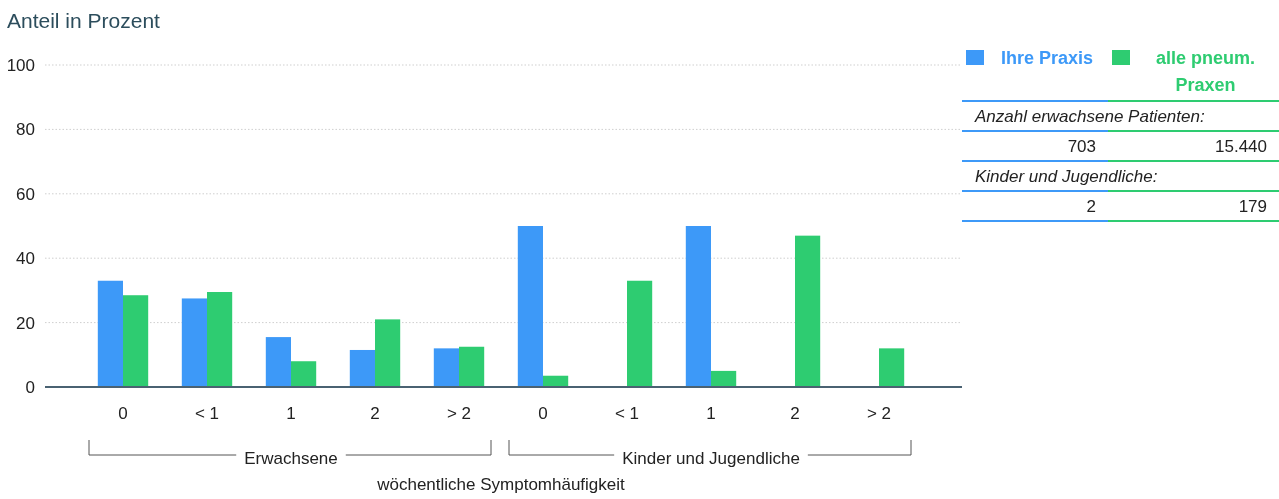  What do you see at coordinates (1241, 146) in the screenshot?
I see `text: 15.440` at bounding box center [1241, 146].